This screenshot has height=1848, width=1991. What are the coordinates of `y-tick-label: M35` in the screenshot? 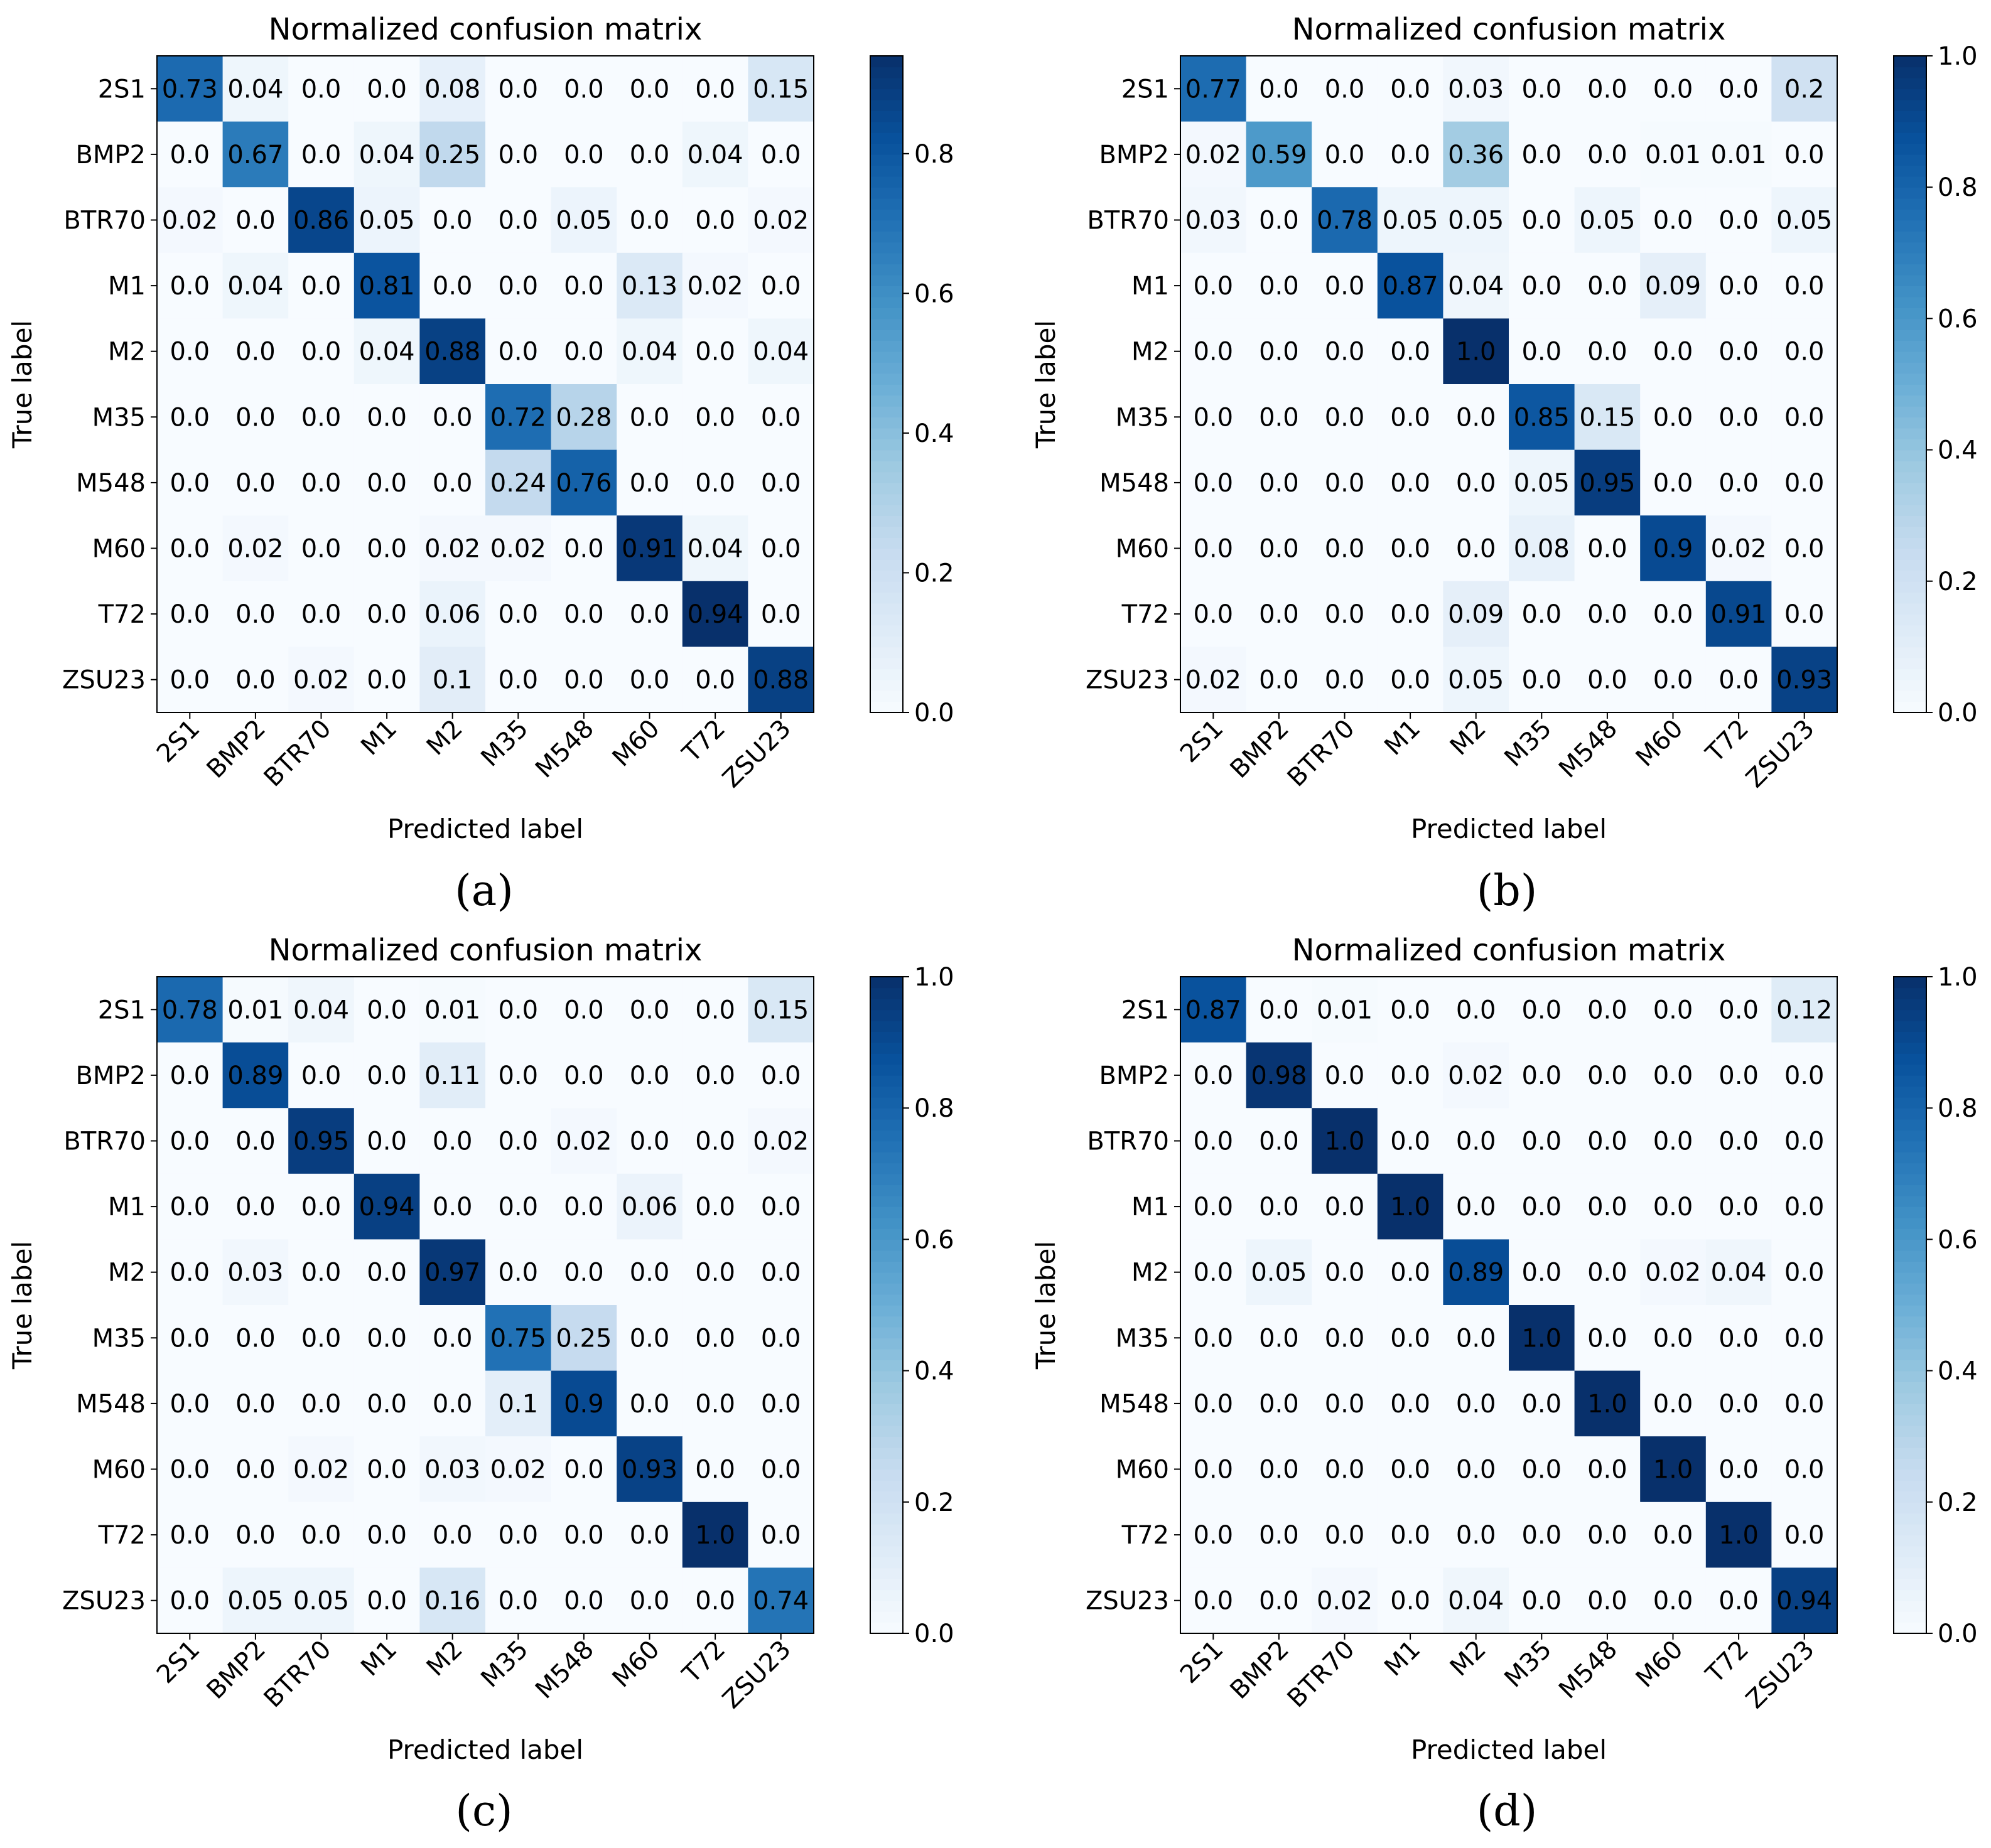 It's located at (119, 1338).